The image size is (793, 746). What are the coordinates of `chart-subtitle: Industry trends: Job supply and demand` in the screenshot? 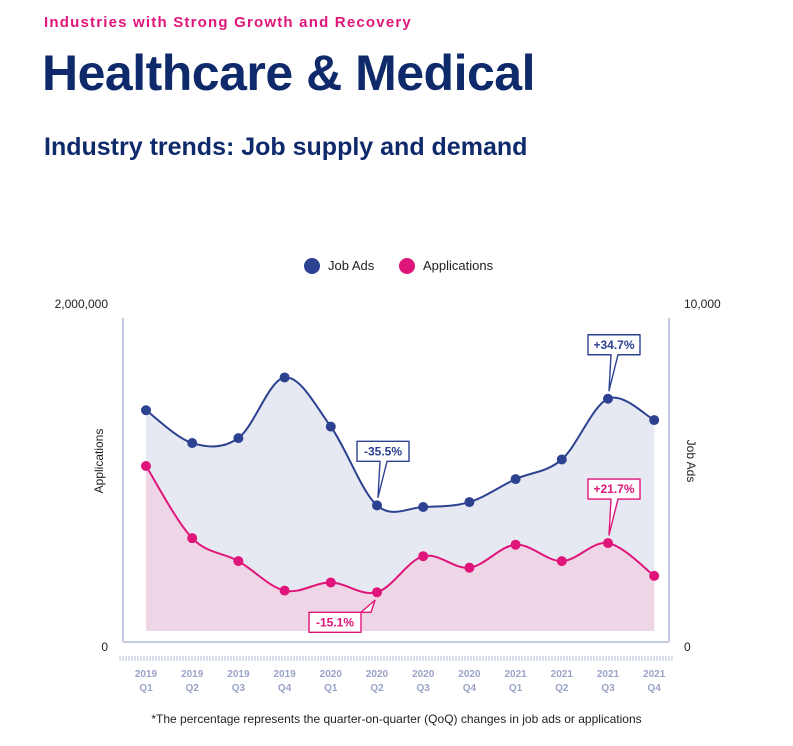 It's located at (286, 147).